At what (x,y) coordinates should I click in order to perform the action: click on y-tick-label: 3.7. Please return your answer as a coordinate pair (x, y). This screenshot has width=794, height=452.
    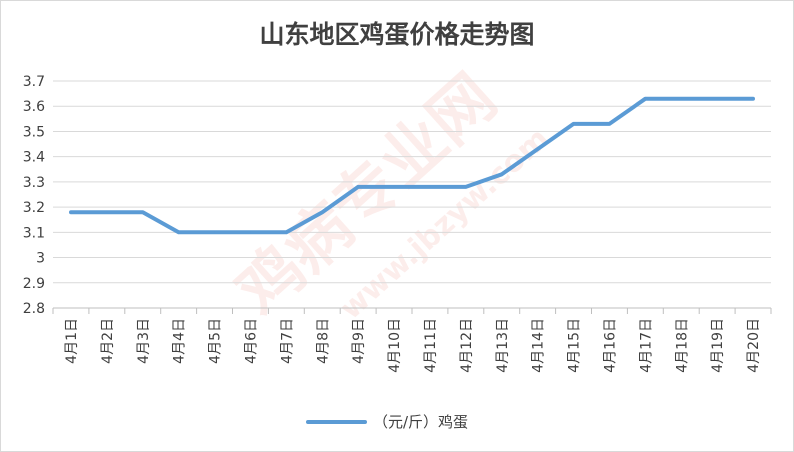
    Looking at the image, I should click on (34, 82).